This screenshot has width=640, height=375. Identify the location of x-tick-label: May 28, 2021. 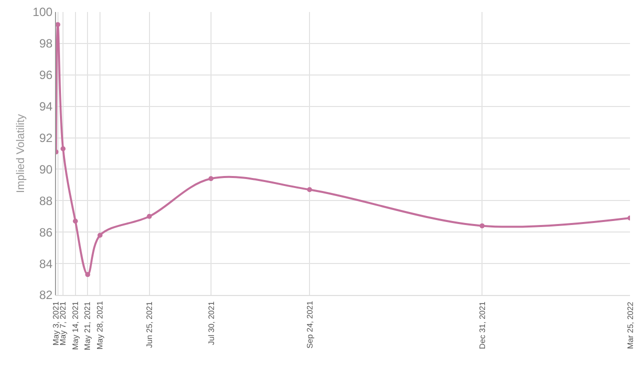
(100, 325).